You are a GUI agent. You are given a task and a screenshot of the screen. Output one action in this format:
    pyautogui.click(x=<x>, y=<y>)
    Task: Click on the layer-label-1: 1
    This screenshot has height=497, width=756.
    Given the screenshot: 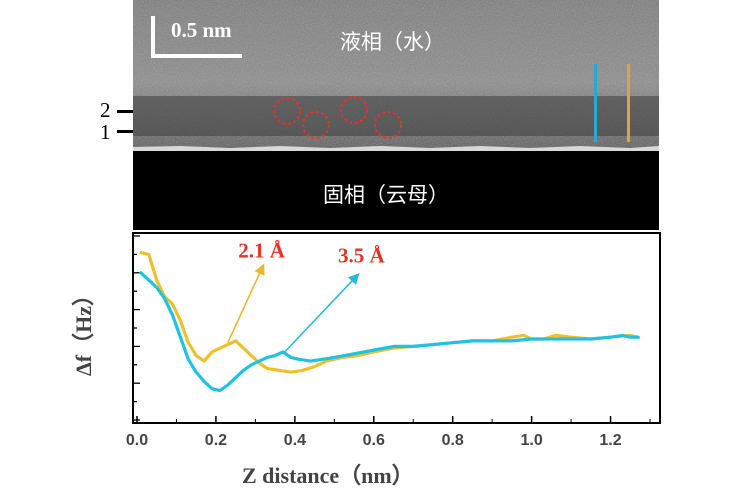 What is the action you would take?
    pyautogui.click(x=105, y=132)
    